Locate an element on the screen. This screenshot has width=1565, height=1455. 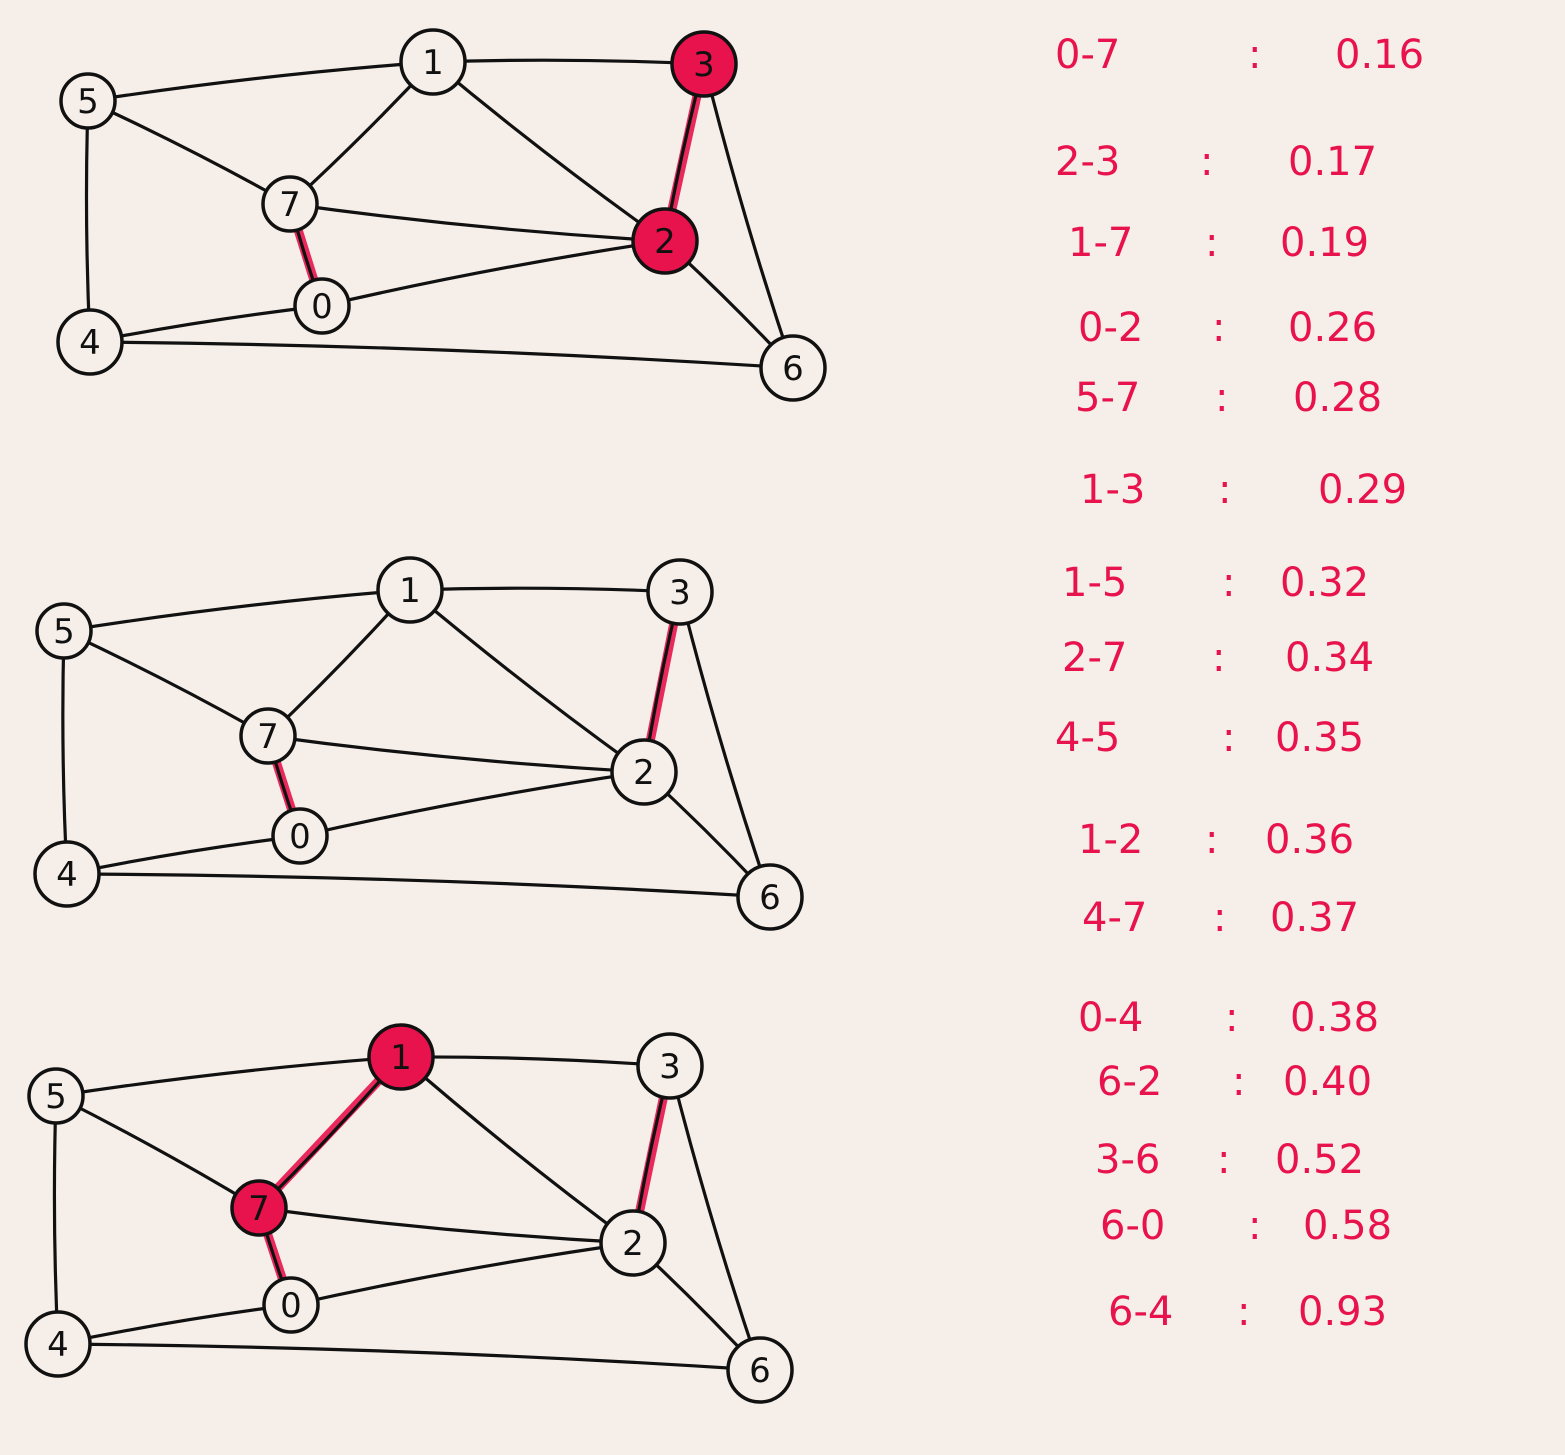
weight-row-2-7: 2-7: 0.34 is located at coordinates (1218, 658).